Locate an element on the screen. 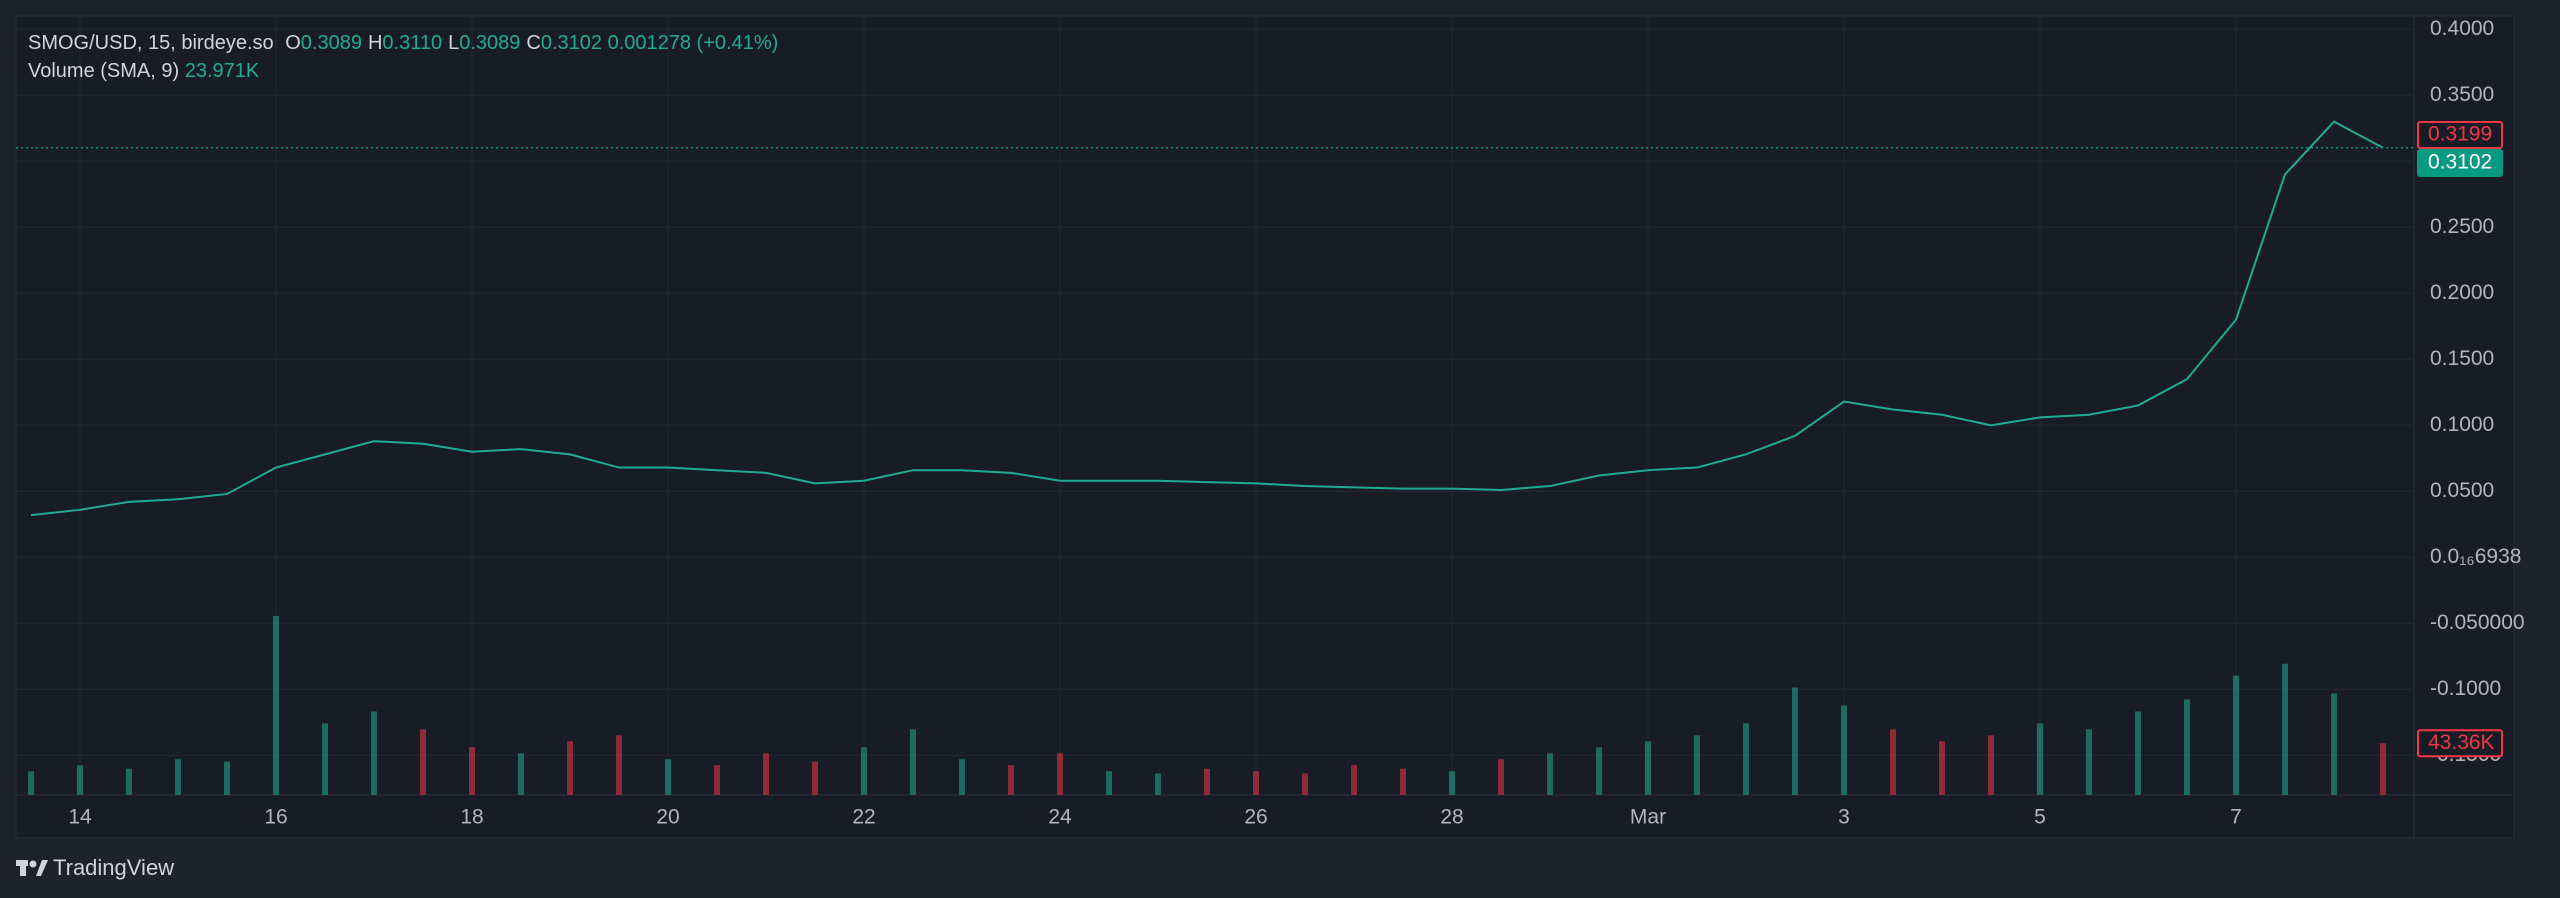 The width and height of the screenshot is (2560, 898). y-tick-label: 0.1500 is located at coordinates (2462, 358).